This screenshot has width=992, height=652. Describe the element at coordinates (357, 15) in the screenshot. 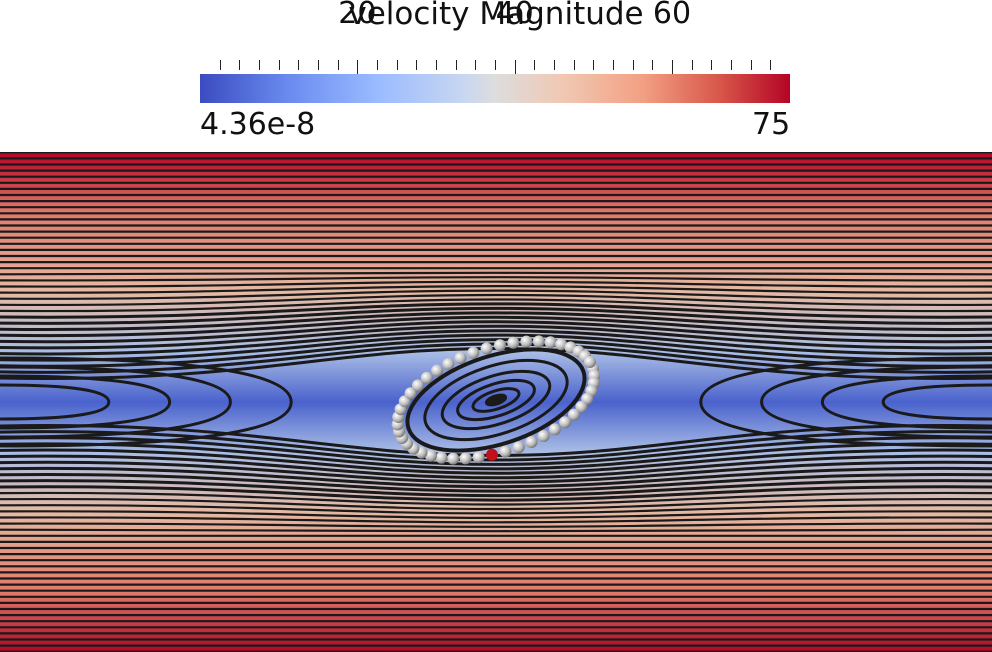

I see `legend-tick-label: 20` at that location.